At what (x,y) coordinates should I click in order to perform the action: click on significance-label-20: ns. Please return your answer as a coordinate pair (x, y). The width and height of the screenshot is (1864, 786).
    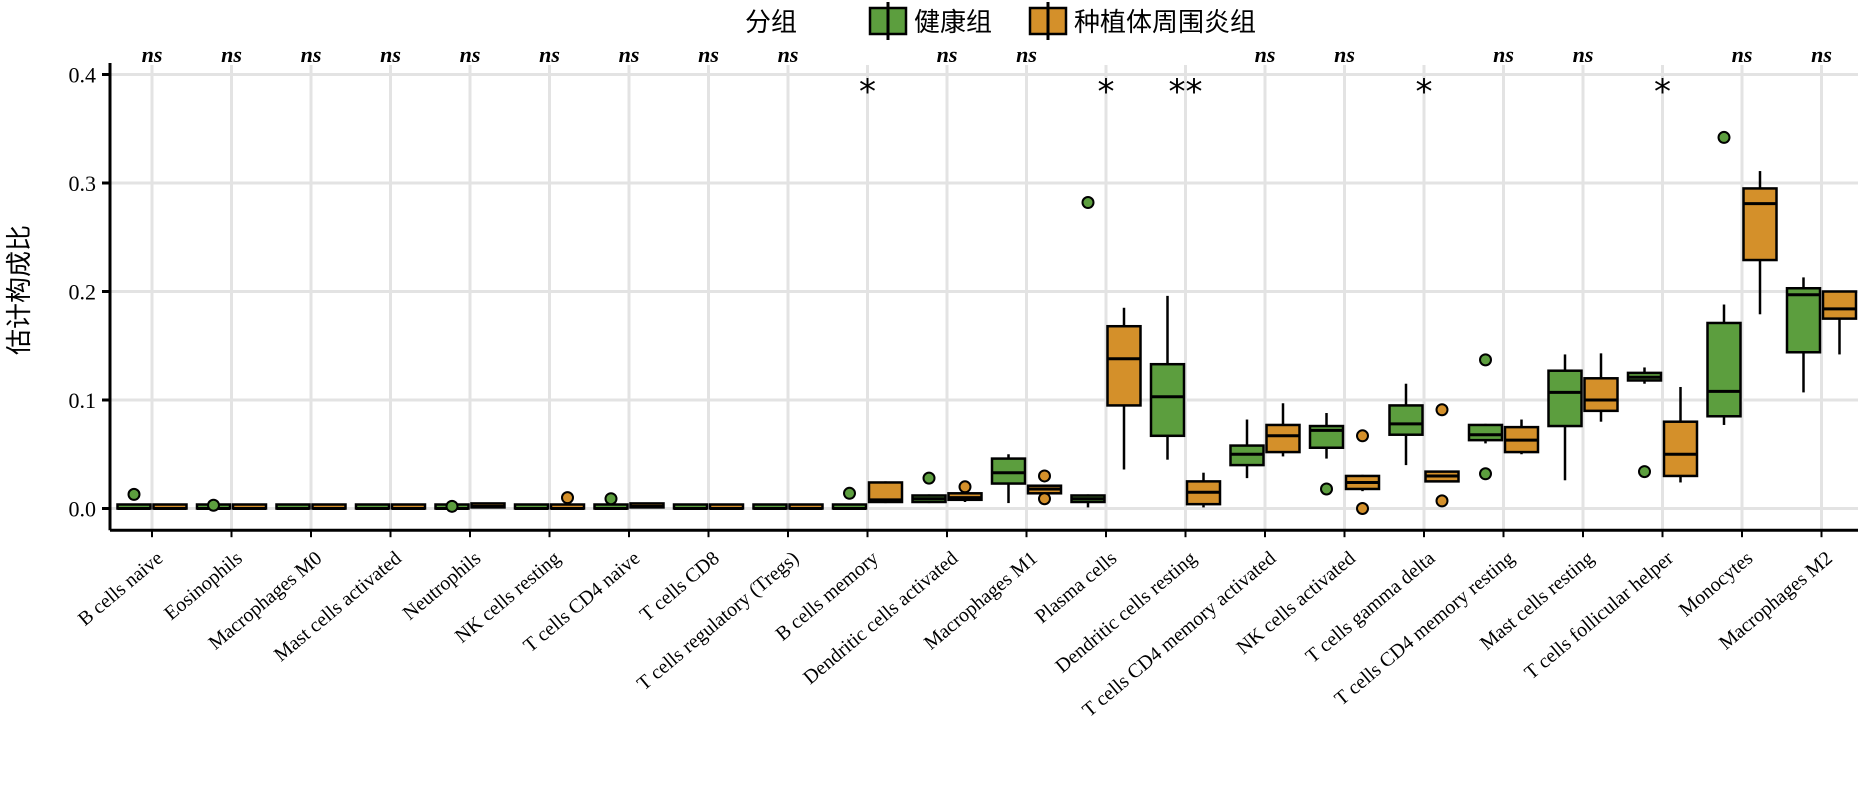
    Looking at the image, I should click on (1742, 54).